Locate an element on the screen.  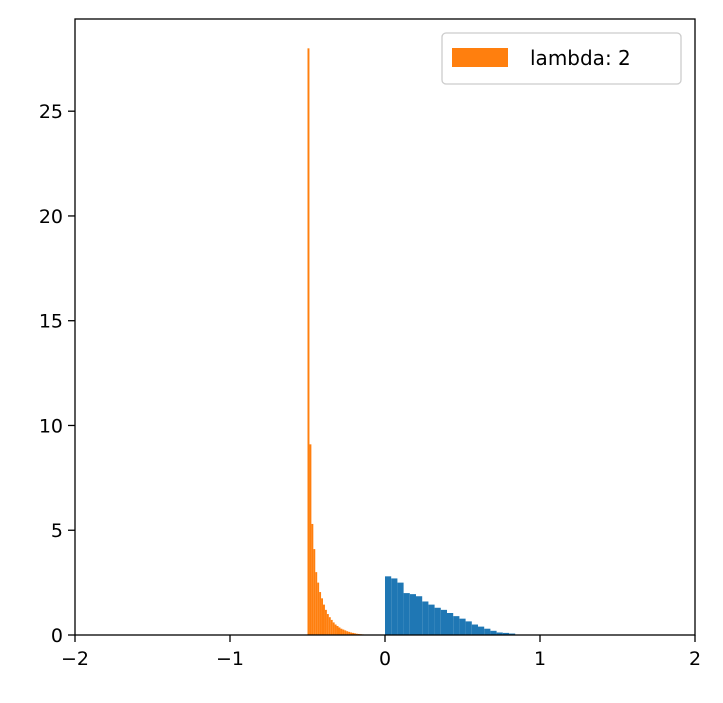
x-axis: −2 −1 0 1 2 is located at coordinates (381, 652).